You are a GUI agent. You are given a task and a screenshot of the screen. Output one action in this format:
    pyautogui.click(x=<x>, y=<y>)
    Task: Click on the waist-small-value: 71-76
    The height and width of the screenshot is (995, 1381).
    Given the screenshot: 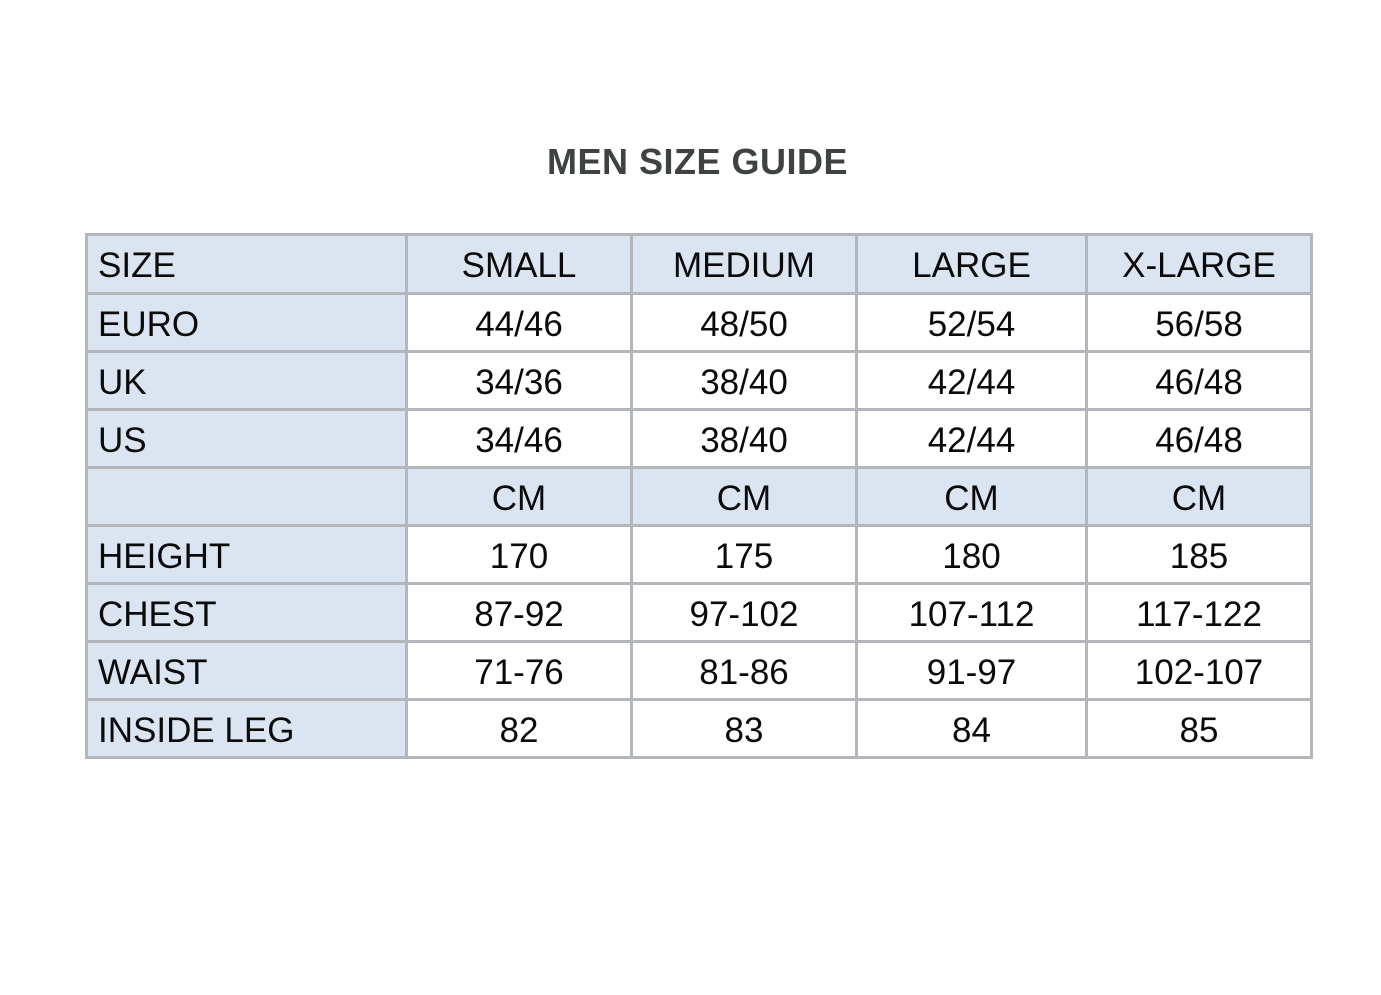 What is the action you would take?
    pyautogui.click(x=519, y=670)
    